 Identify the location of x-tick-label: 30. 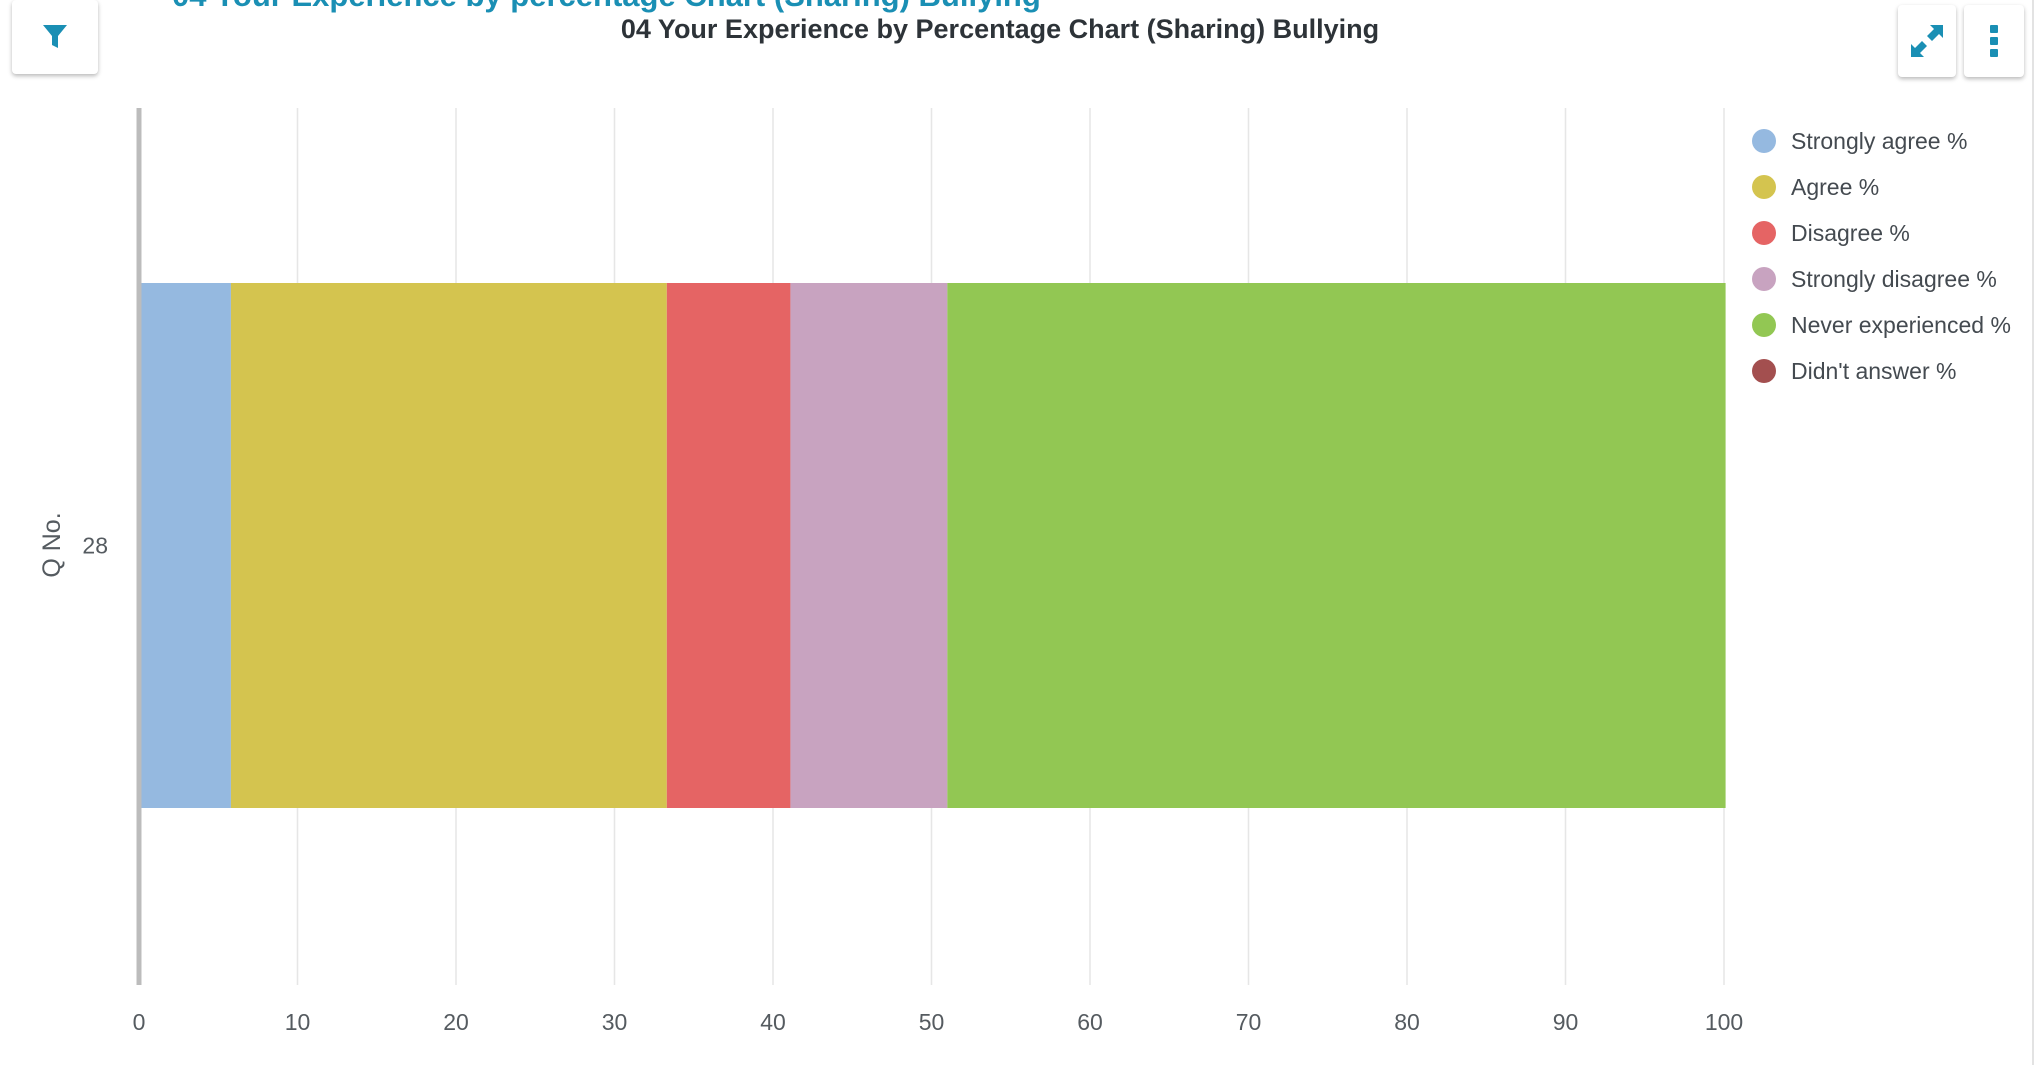
(615, 1022).